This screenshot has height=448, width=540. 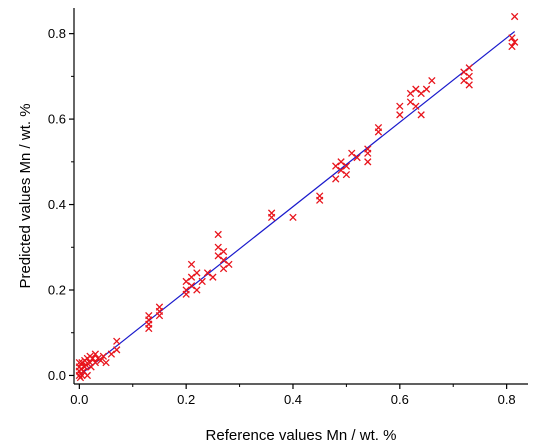 What do you see at coordinates (57, 204) in the screenshot?
I see `y-tick-label: 0.4` at bounding box center [57, 204].